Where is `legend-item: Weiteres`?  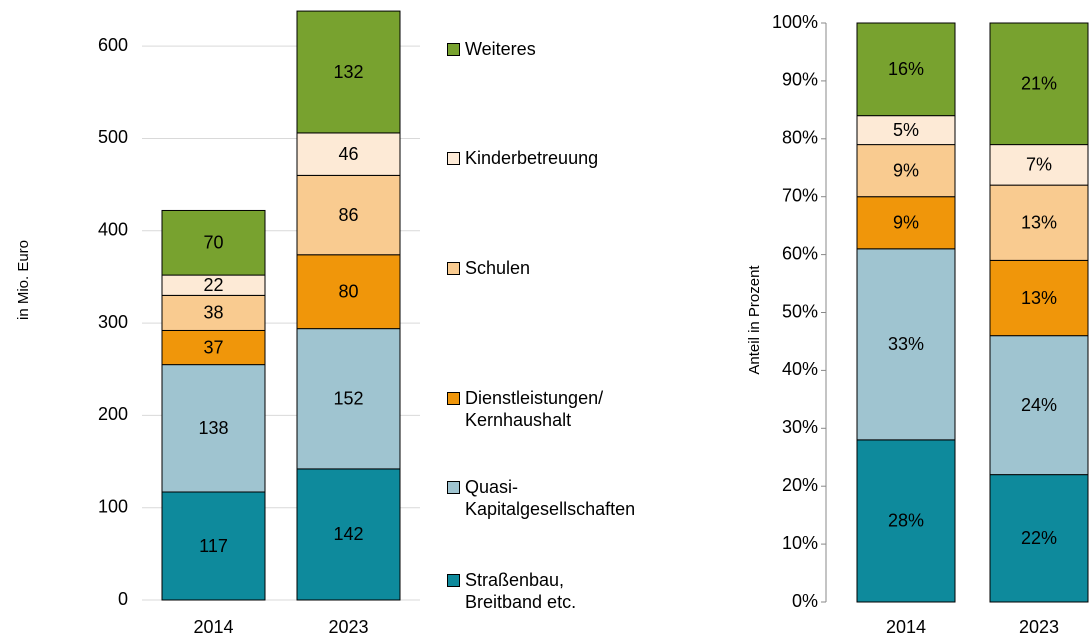 legend-item: Weiteres is located at coordinates (491, 49).